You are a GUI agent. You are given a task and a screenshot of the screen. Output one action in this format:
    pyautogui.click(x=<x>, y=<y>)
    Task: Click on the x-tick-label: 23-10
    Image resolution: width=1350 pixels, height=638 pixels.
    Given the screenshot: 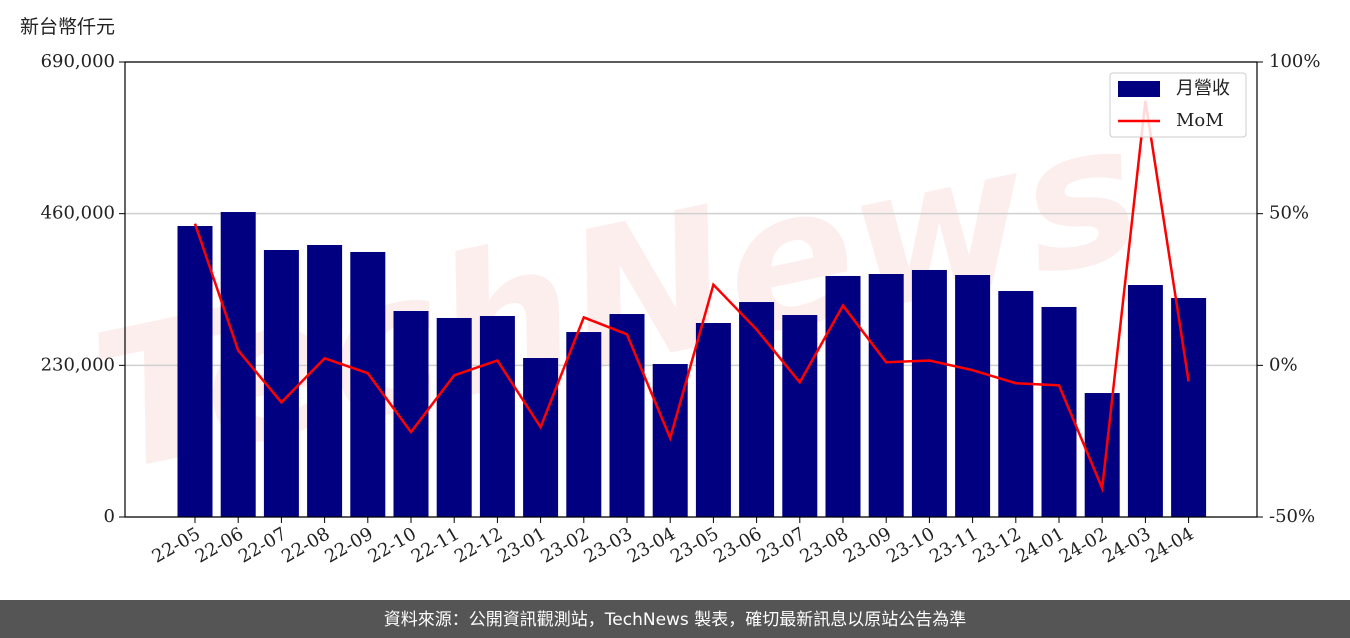 What is the action you would take?
    pyautogui.click(x=910, y=545)
    